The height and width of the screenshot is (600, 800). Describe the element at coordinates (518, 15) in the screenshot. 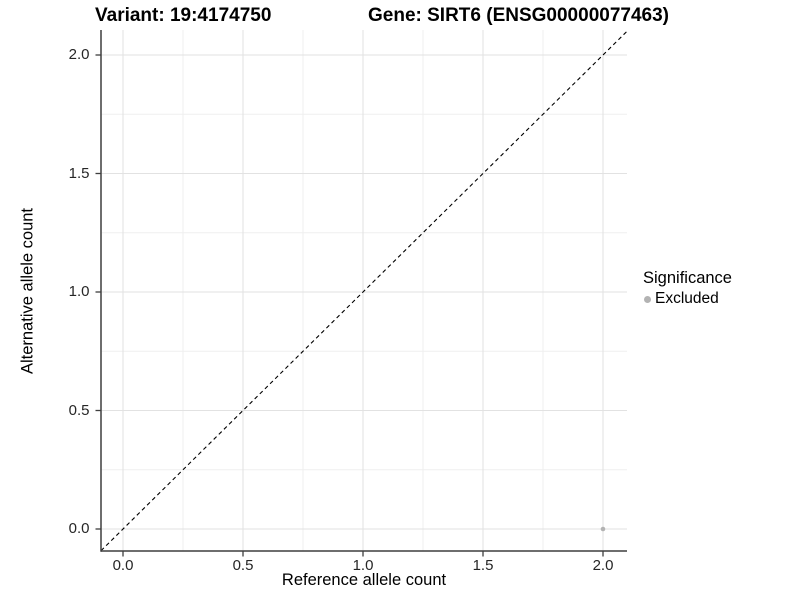

I see `gene-title: Gene: SIRT6 (ENSG00000077463)` at that location.